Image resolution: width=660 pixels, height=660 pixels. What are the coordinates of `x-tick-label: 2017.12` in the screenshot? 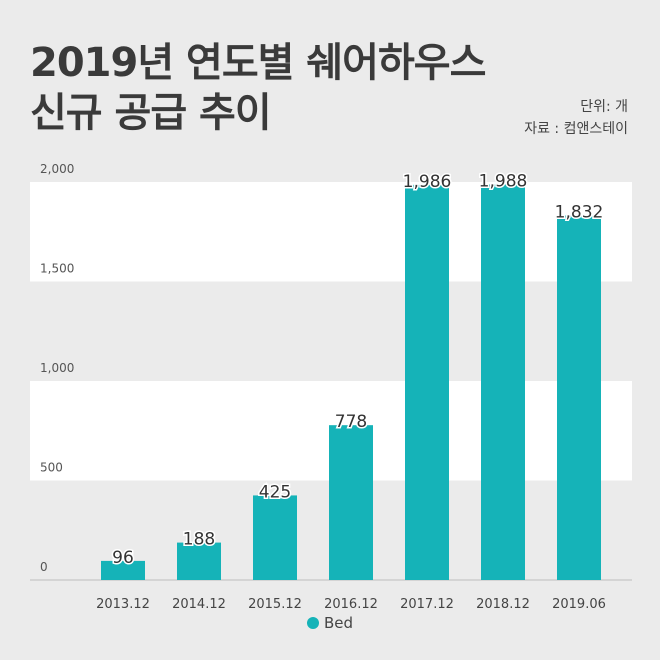 It's located at (427, 604).